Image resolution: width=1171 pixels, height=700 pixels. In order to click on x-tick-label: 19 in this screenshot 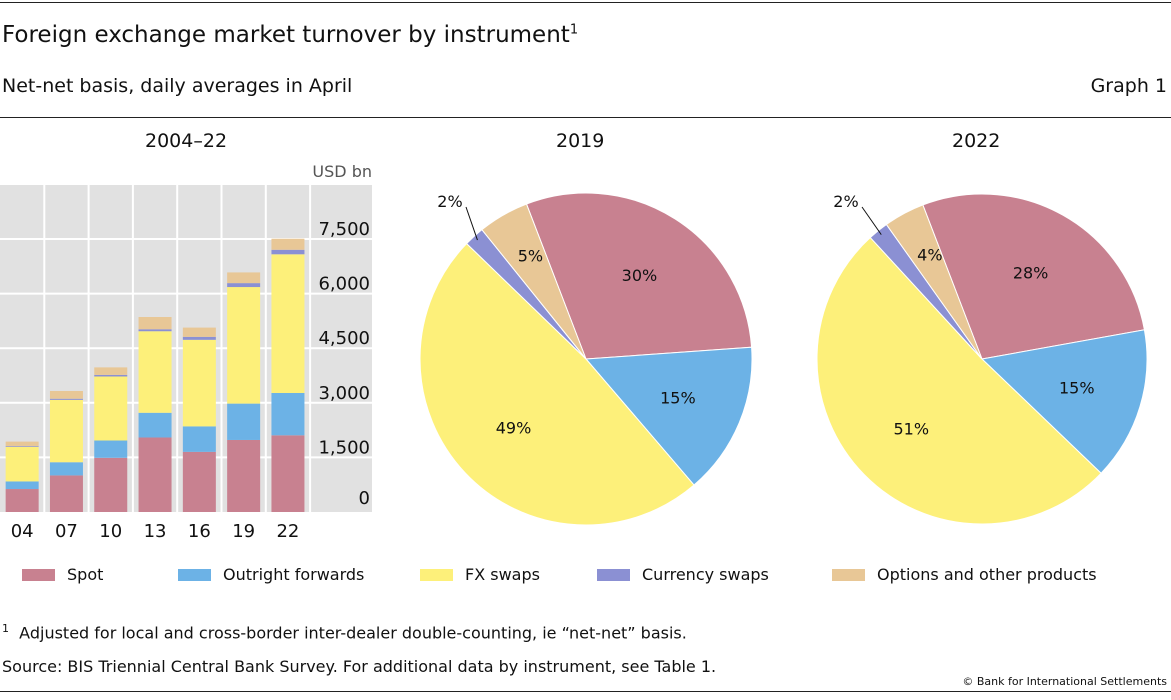, I will do `click(243, 531)`.